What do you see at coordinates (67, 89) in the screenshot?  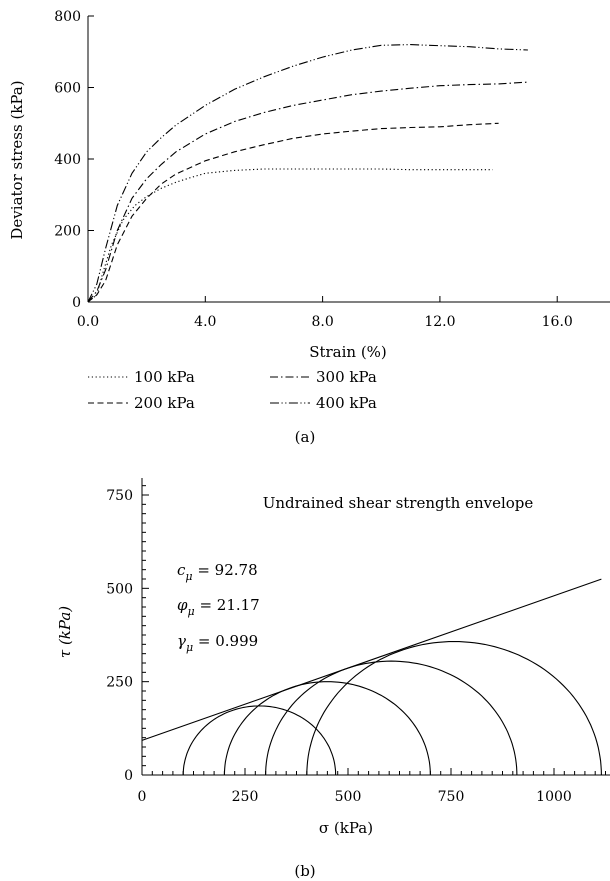 I see `panel-a-y-tick-label: 600` at bounding box center [67, 89].